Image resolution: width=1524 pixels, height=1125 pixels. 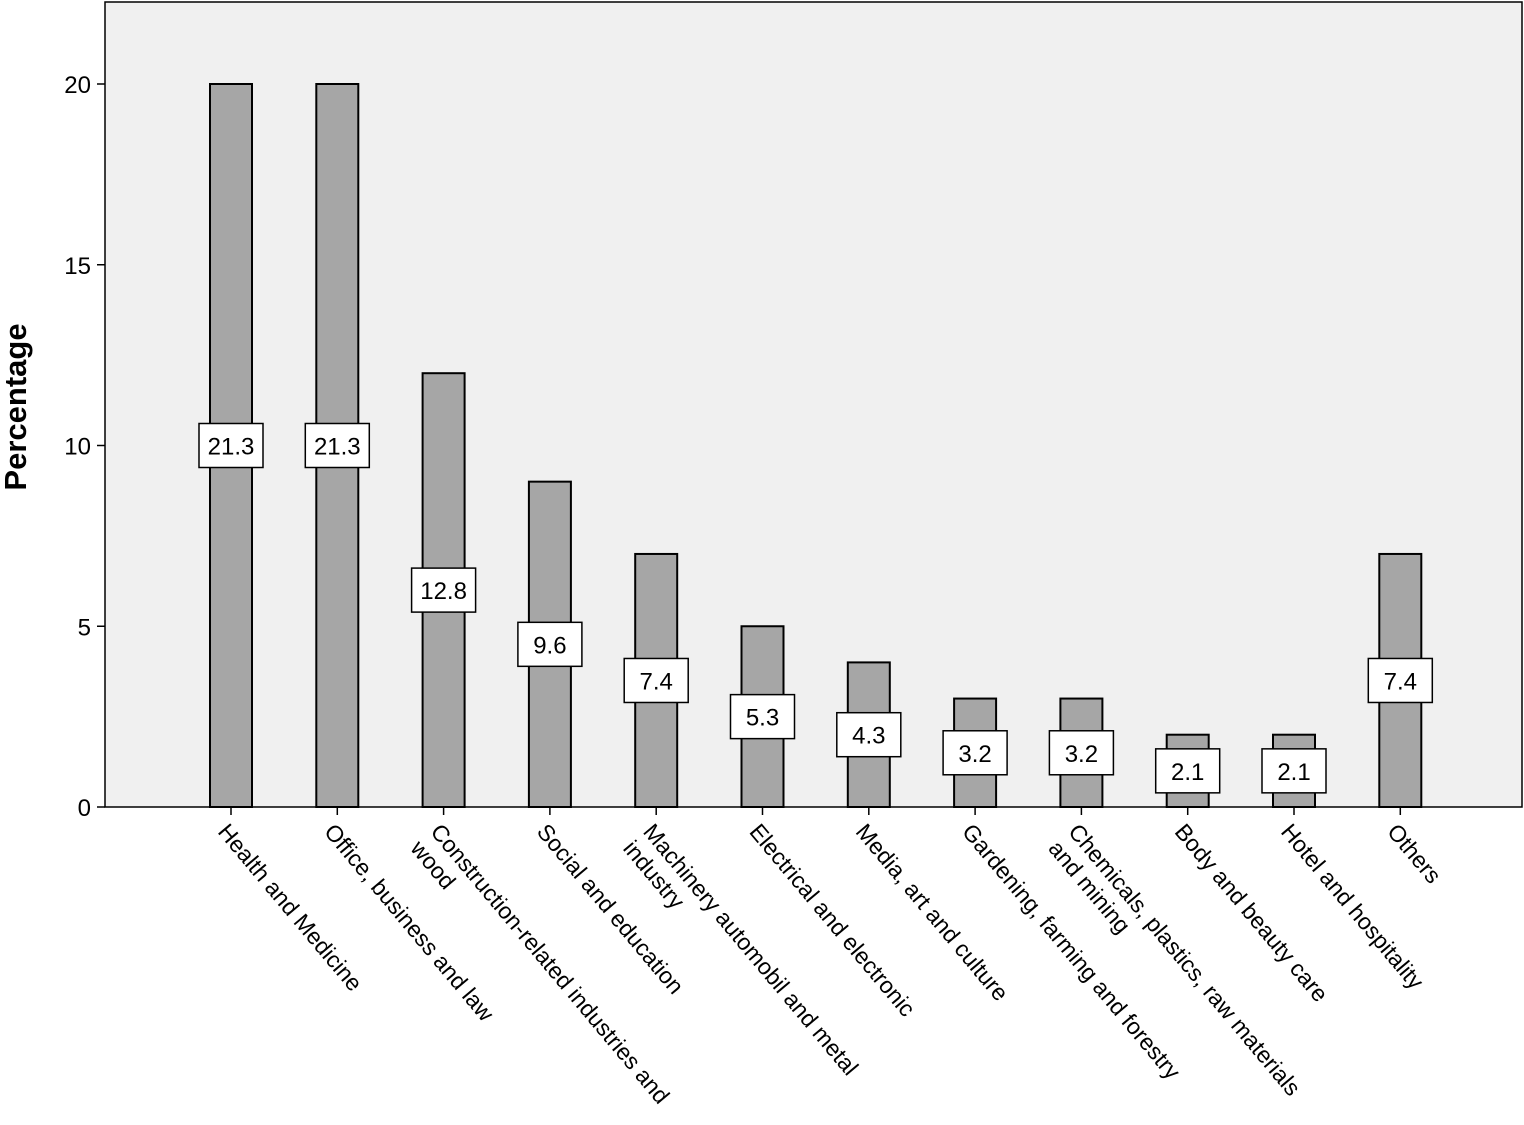 I want to click on data-label: 4.3, so click(x=869, y=734).